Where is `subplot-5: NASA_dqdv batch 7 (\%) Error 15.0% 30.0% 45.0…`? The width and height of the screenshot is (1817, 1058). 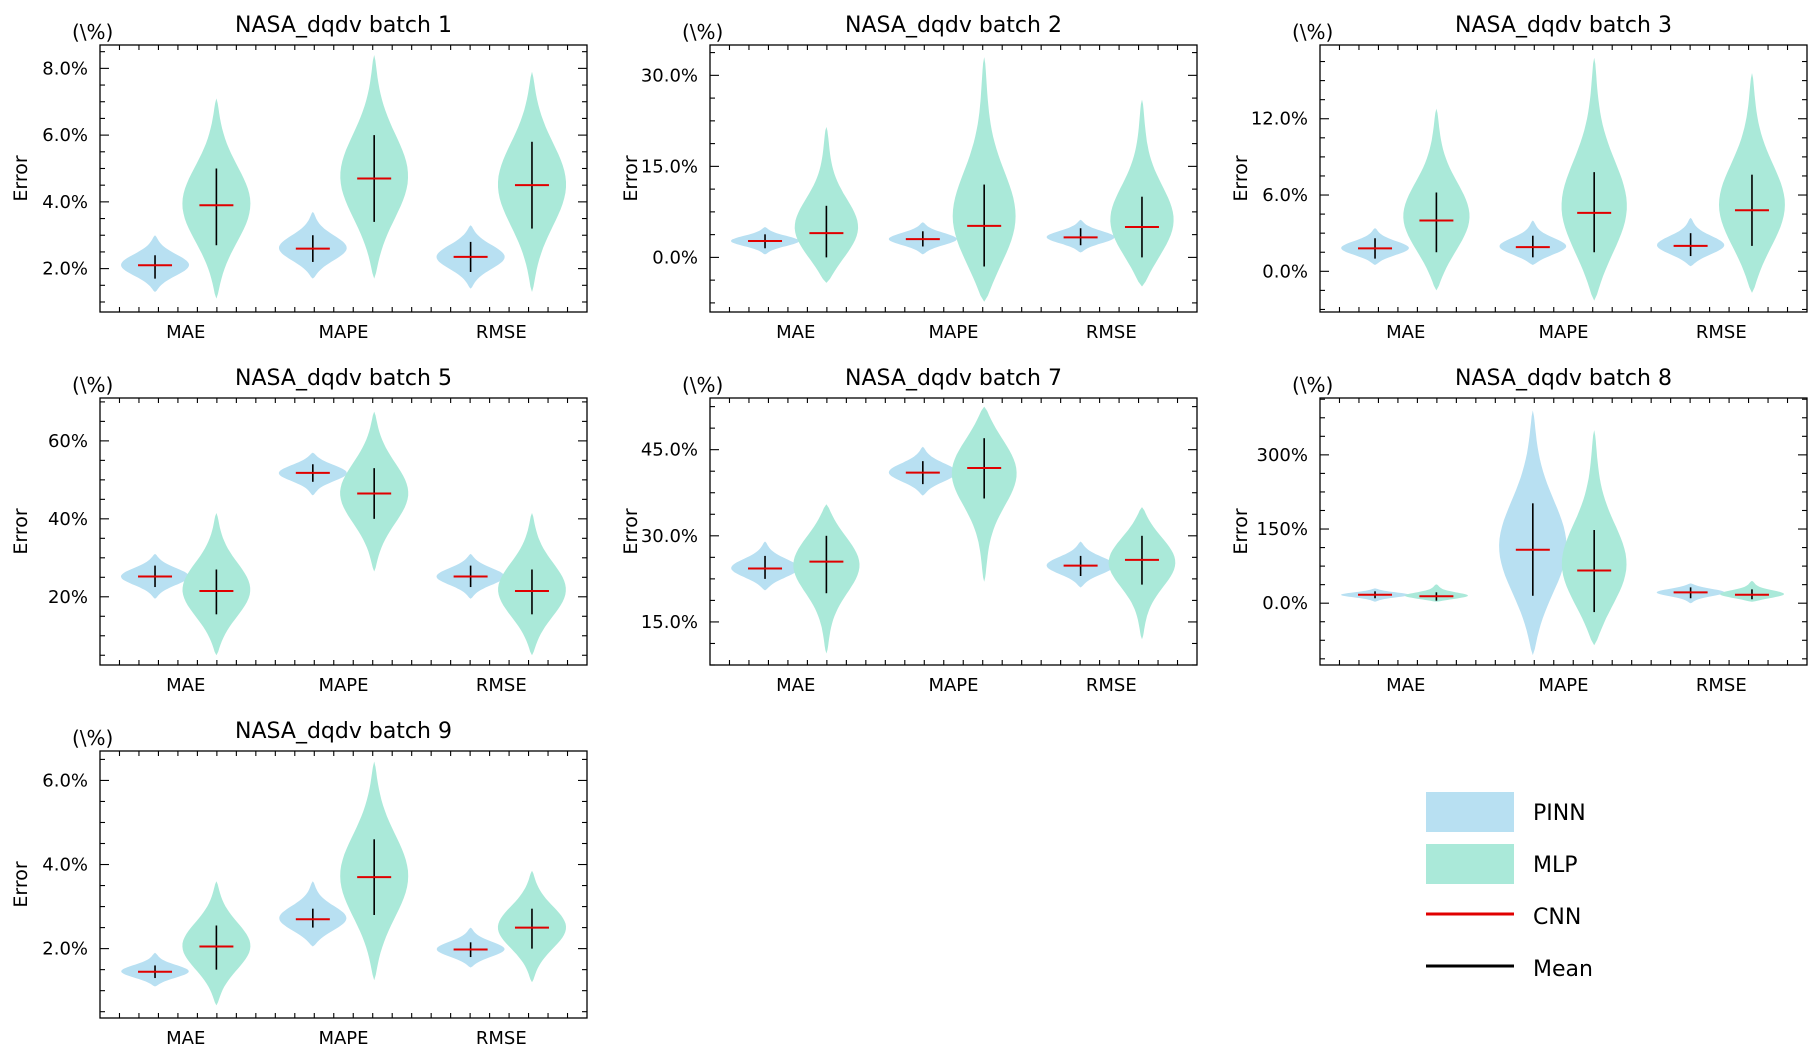
subplot-5: NASA_dqdv batch 7 (\%) Error 15.0% 30.0% 45.0… is located at coordinates (909, 531).